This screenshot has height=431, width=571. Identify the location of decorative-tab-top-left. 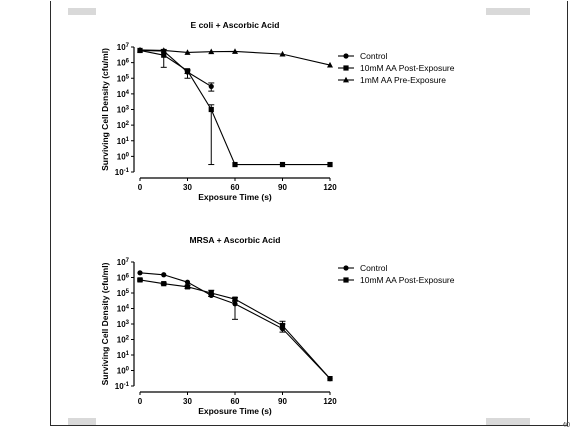
(82, 11).